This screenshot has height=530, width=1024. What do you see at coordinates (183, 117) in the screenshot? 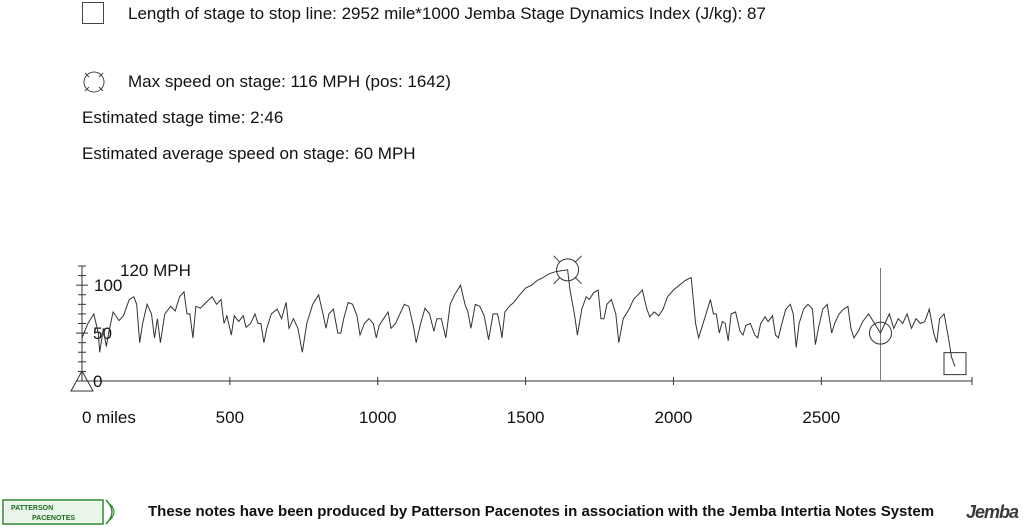
I see `stage-time-text: Estimated stage time: 2:46` at bounding box center [183, 117].